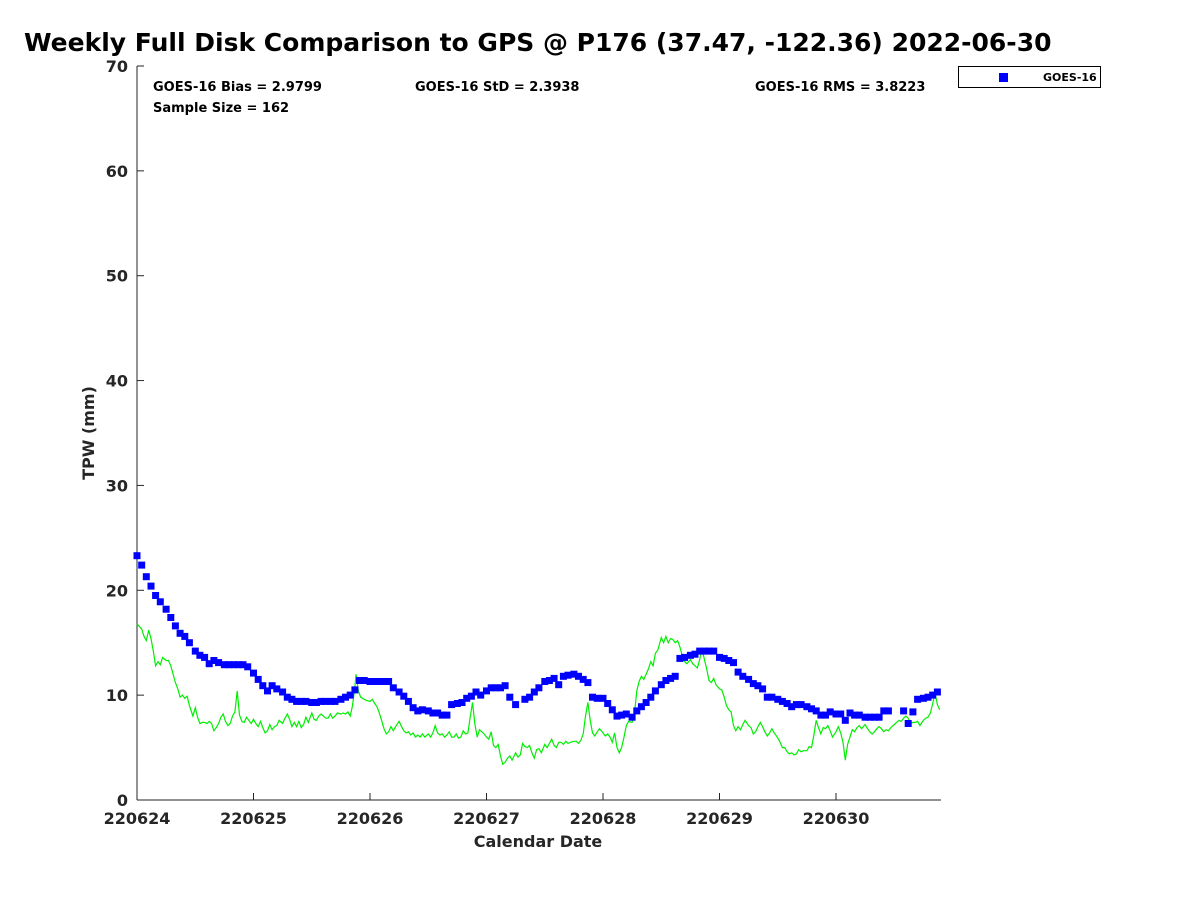 This screenshot has height=900, width=1200. What do you see at coordinates (88, 433) in the screenshot?
I see `y-axis-title: TPW (mm)` at bounding box center [88, 433].